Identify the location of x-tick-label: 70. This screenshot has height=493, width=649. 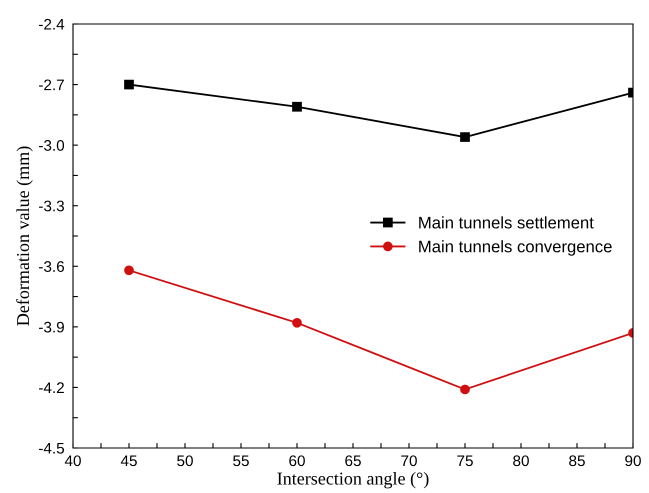
(409, 460).